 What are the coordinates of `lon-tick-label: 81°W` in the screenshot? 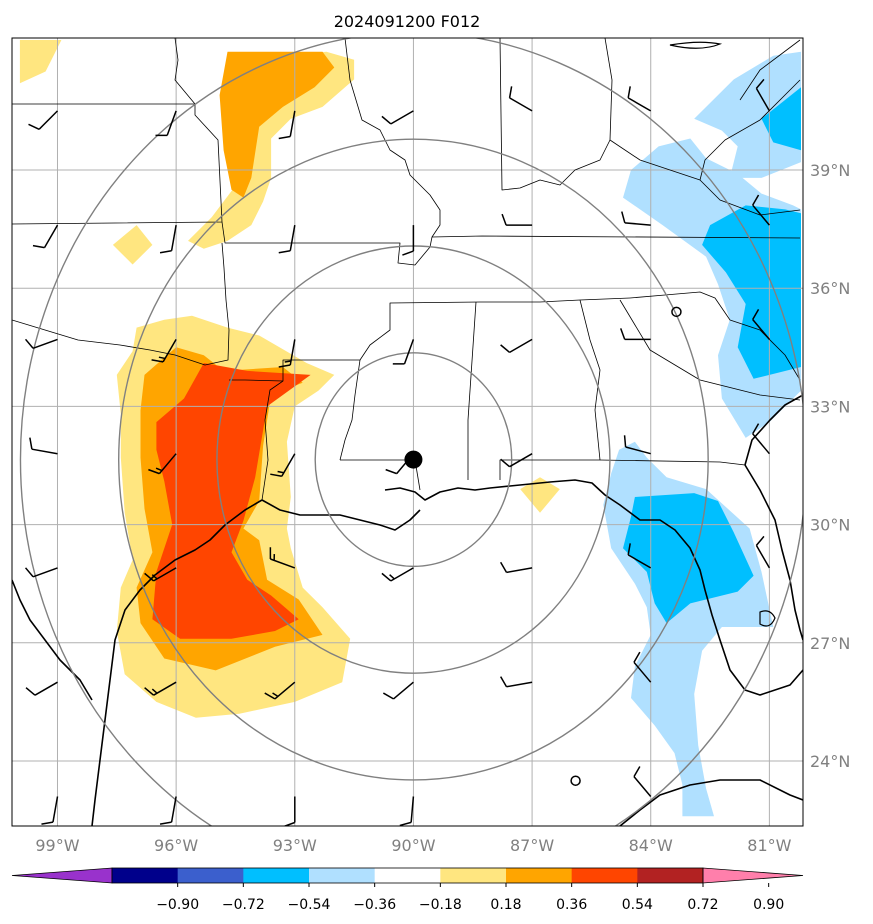 It's located at (769, 845).